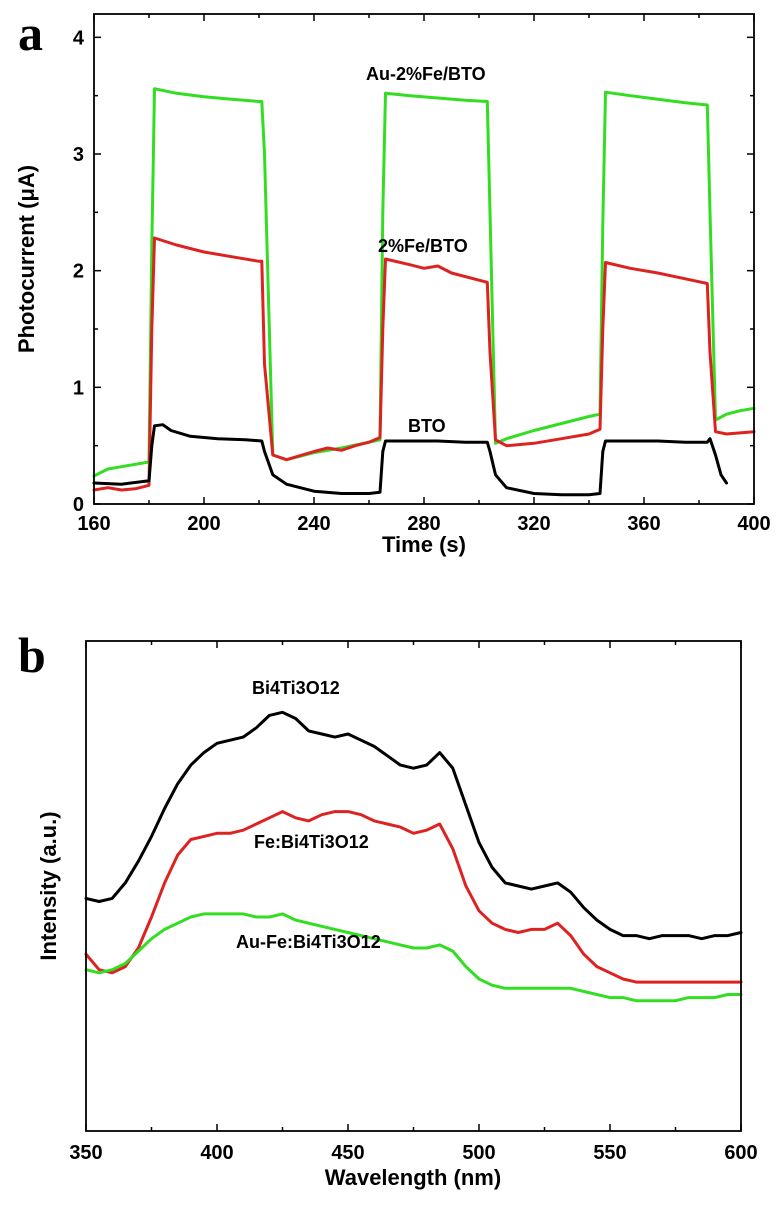  I want to click on y-tick-label: 2, so click(78, 272).